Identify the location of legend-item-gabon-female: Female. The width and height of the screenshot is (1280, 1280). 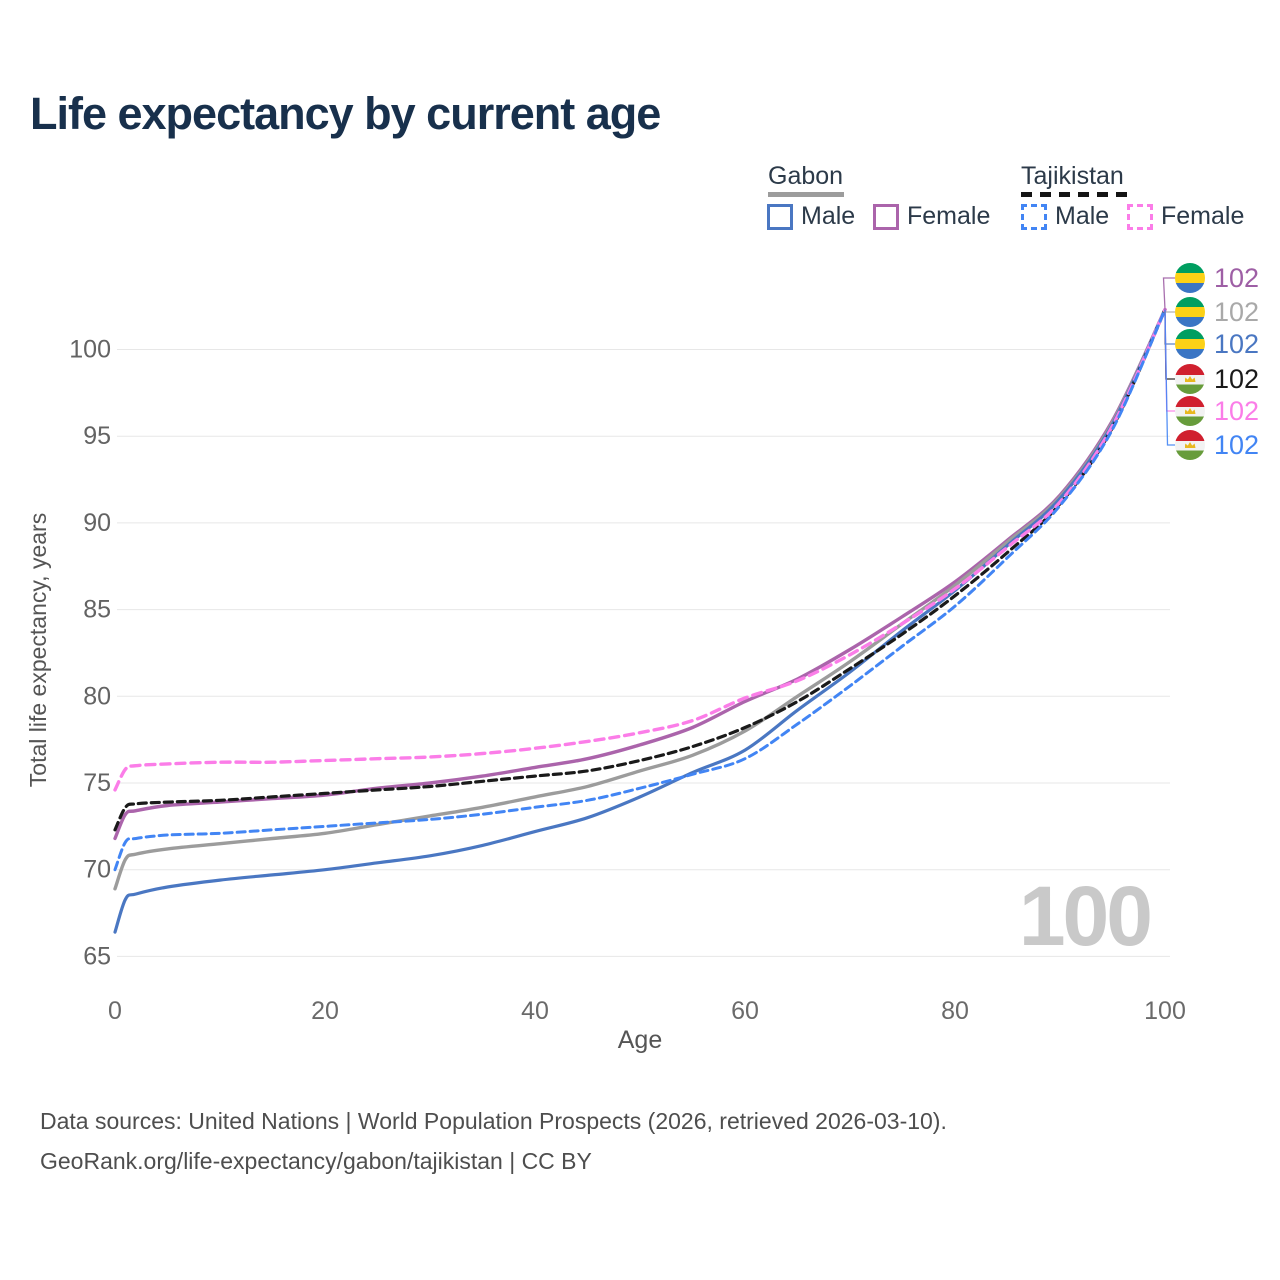
(931, 216).